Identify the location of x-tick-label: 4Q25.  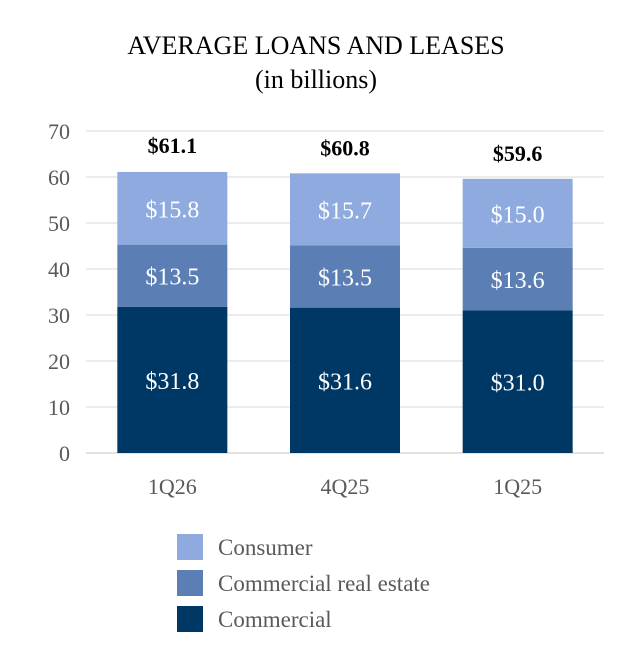
(345, 486).